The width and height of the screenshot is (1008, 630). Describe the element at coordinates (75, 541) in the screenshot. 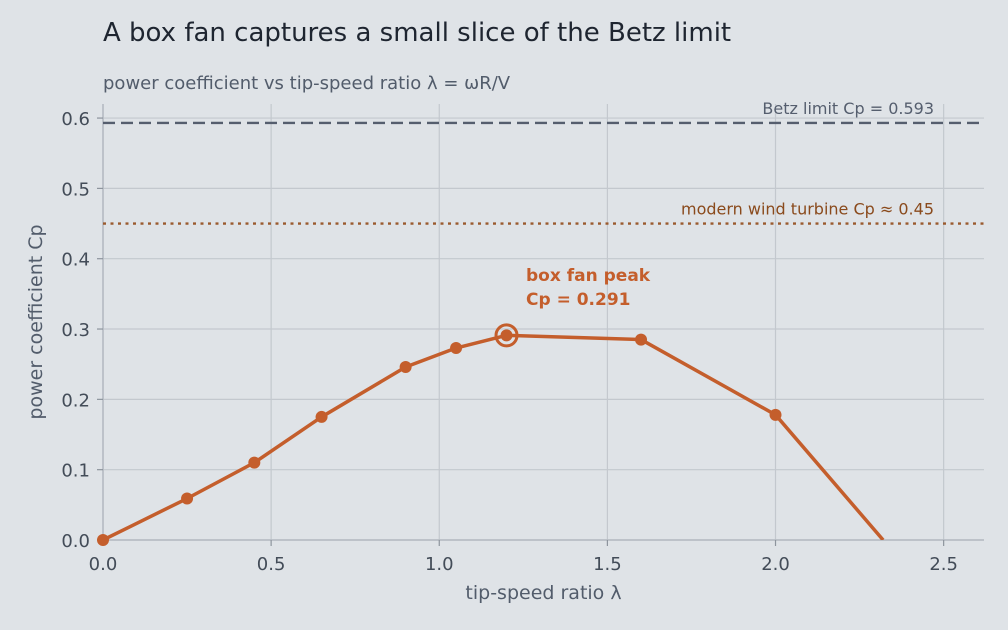

I see `y-tick-label: 0.0` at that location.